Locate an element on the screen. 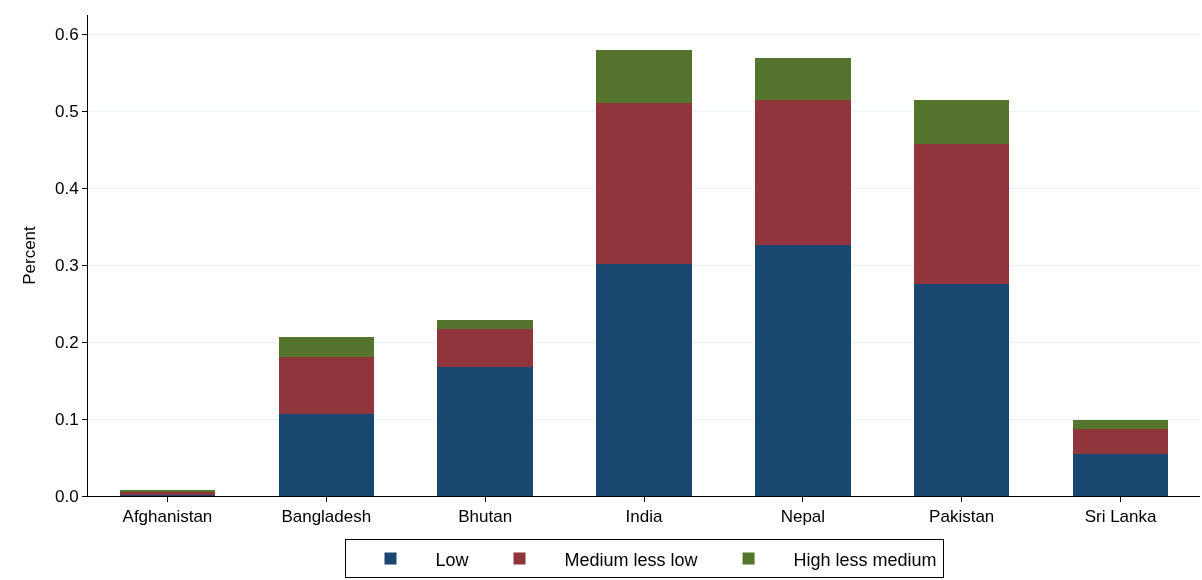 Image resolution: width=1202 pixels, height=580 pixels. legend-label: High less medium is located at coordinates (865, 559).